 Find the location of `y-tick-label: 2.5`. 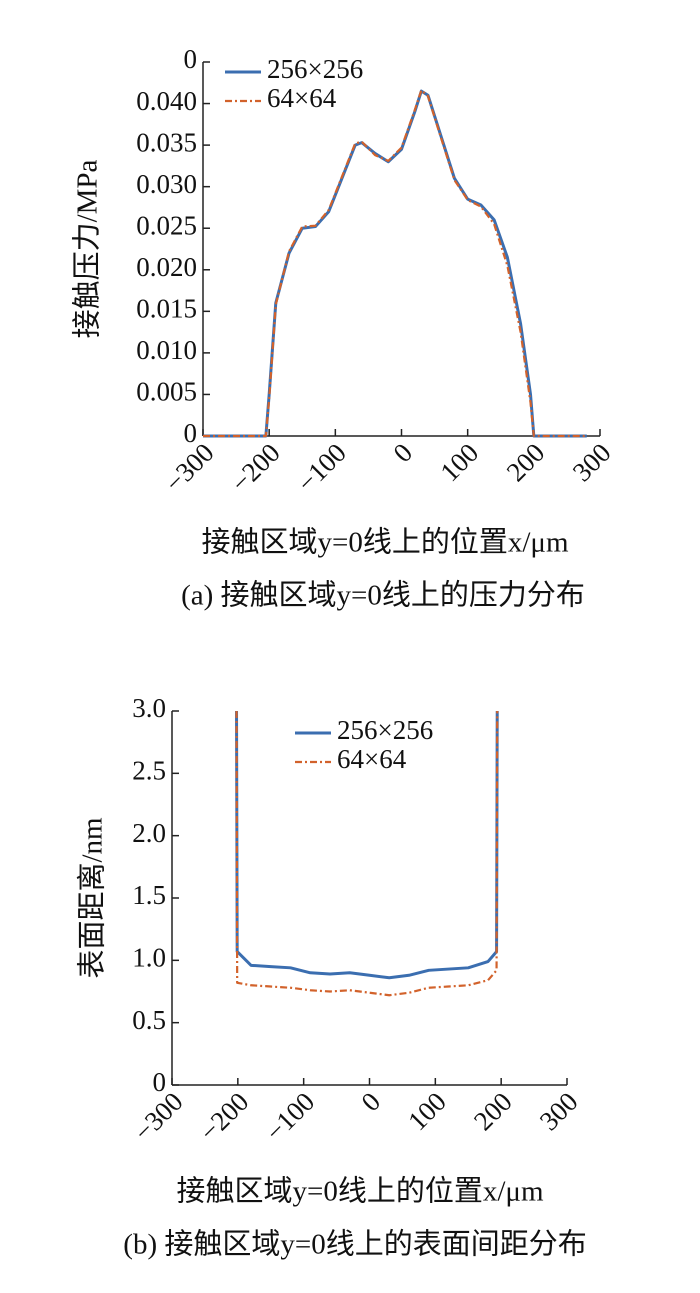

y-tick-label: 2.5 is located at coordinates (149, 771).